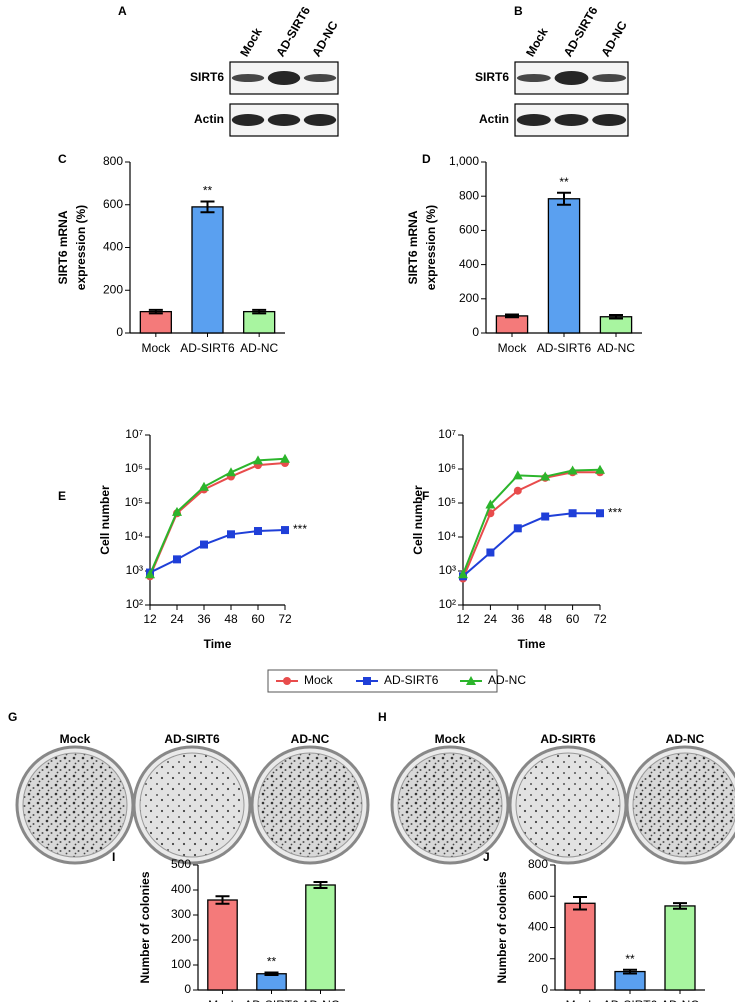 Image resolution: width=735 pixels, height=1002 pixels. I want to click on significance: ***, so click(300, 529).